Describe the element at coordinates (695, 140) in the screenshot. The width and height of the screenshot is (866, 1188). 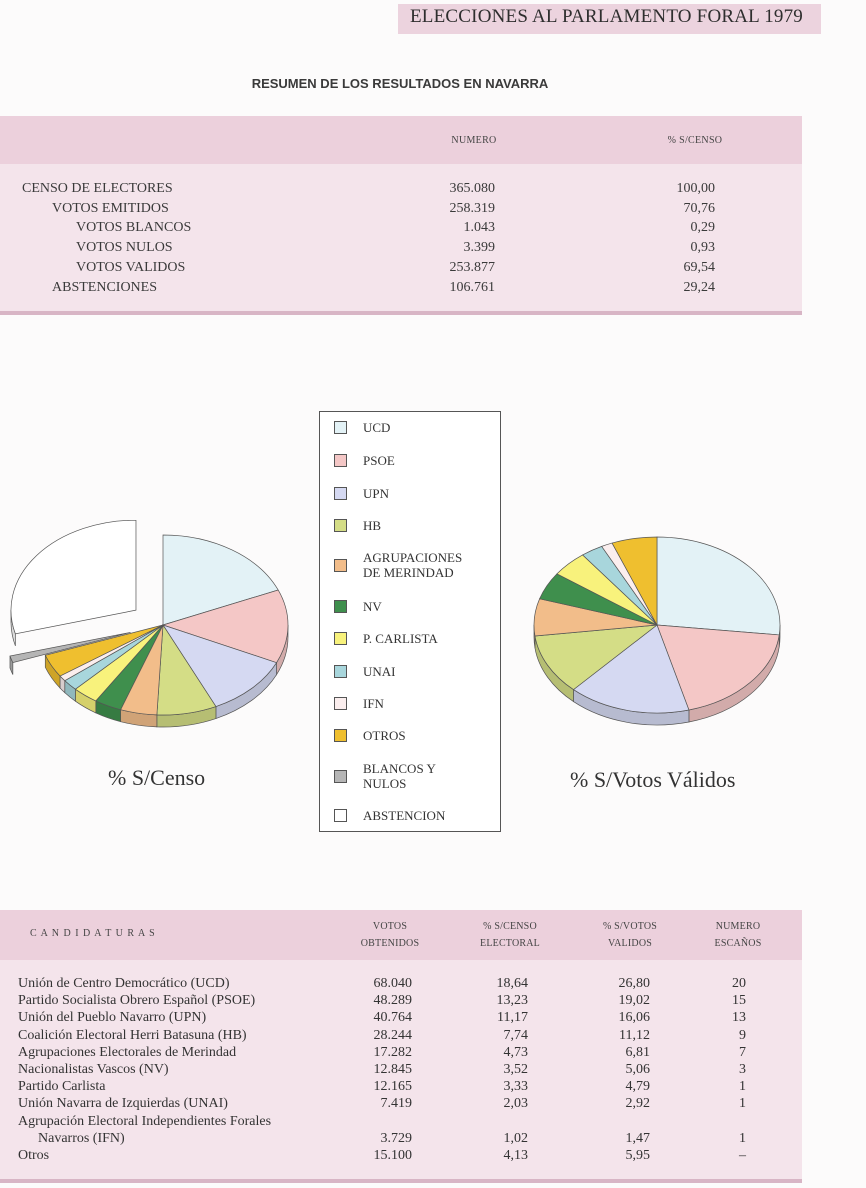
I see `col-pct-header: % S/CENSO` at that location.